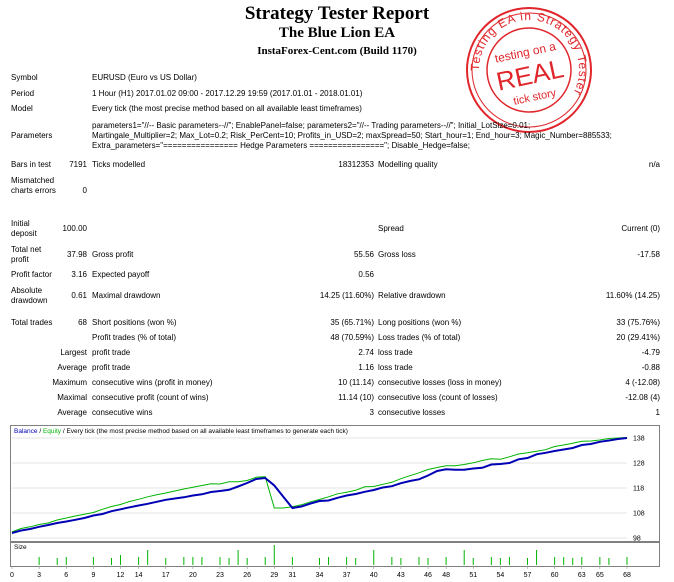 The width and height of the screenshot is (674, 582). I want to click on average-consecutive-losses-label: consecutive losses, so click(412, 412).